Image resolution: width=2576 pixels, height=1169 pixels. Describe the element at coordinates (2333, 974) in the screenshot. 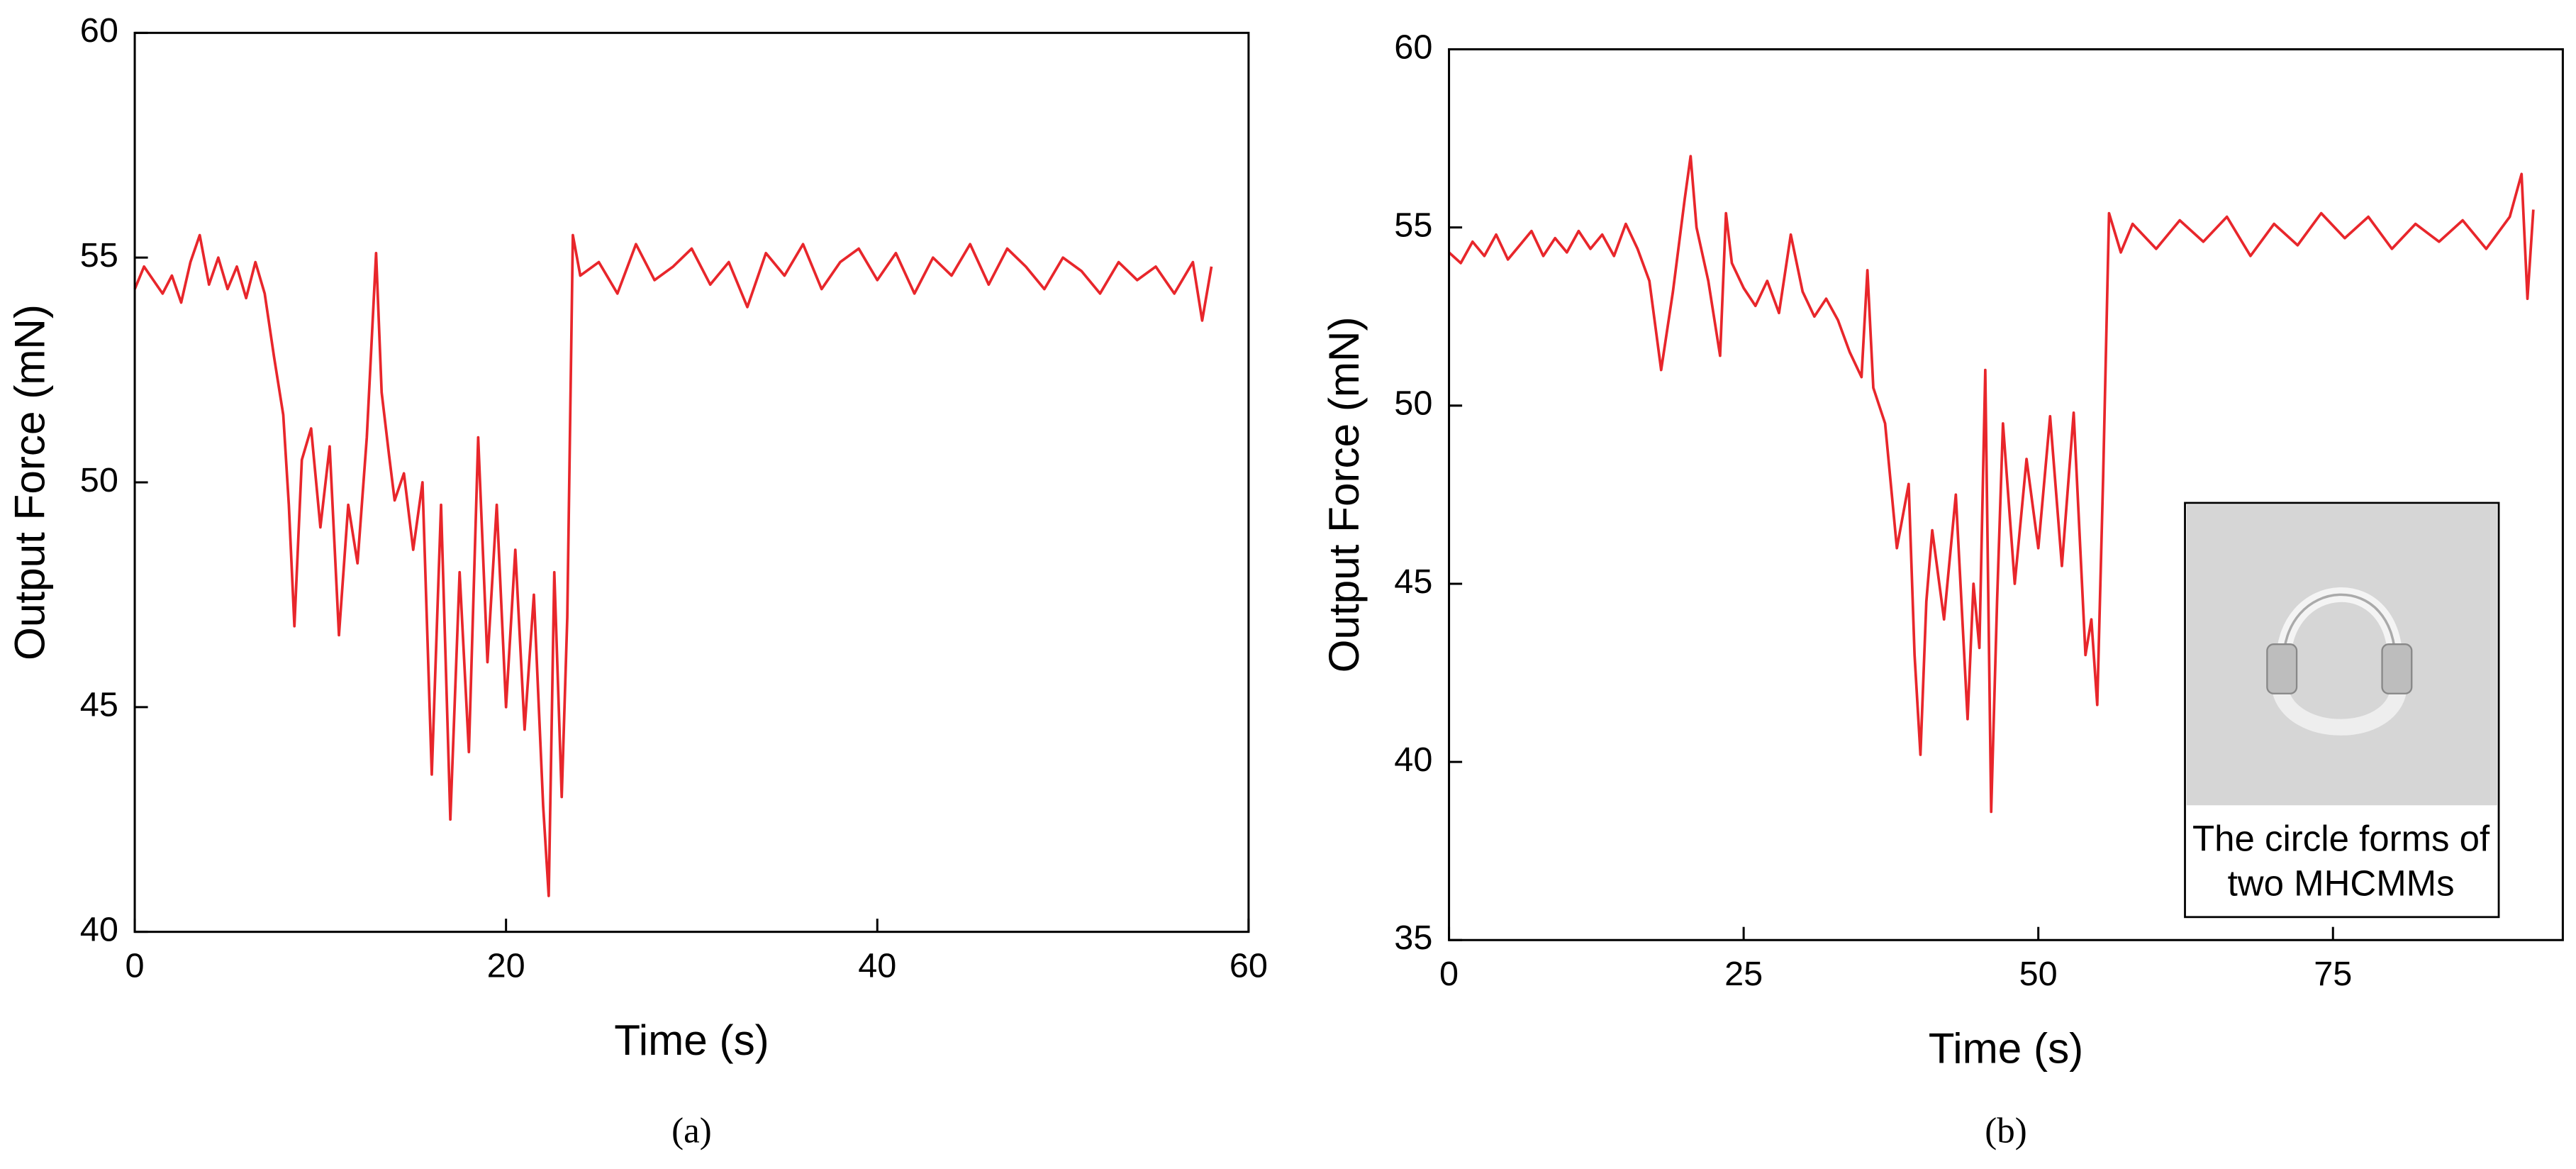

I see `x-tick-label: 75` at that location.